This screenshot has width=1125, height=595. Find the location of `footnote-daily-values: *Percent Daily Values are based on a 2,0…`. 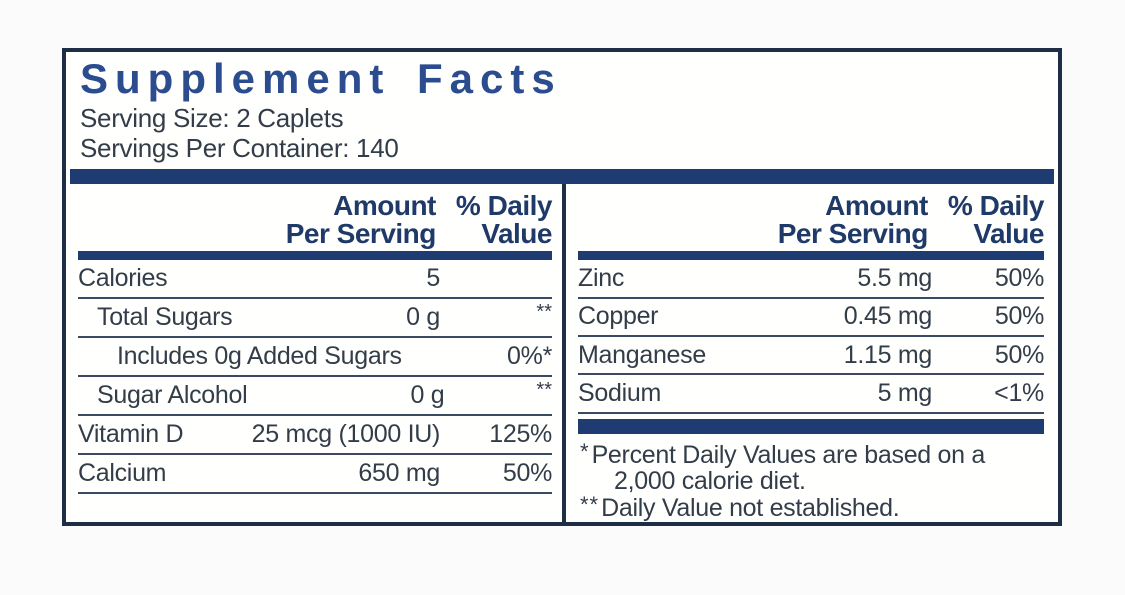

footnote-daily-values: *Percent Daily Values are based on a 2,0… is located at coordinates (800, 467).